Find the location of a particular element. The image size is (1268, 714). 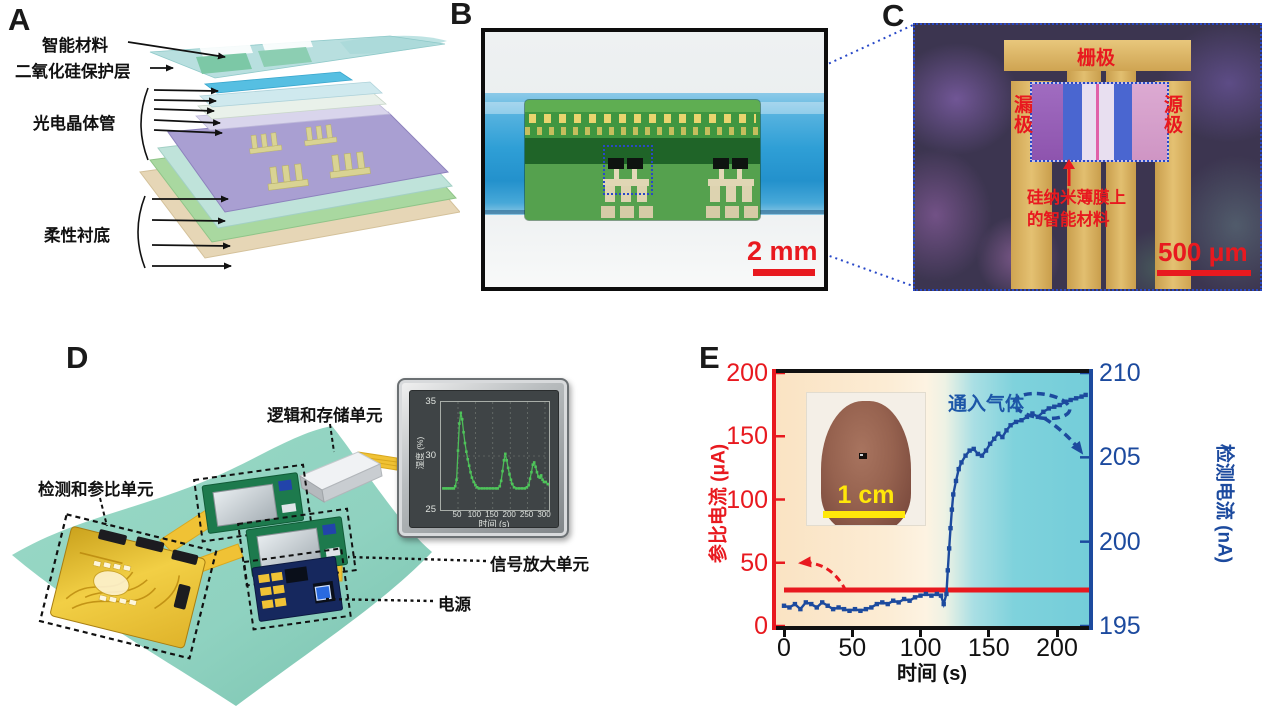

panel-d-letter: D is located at coordinates (77, 357).